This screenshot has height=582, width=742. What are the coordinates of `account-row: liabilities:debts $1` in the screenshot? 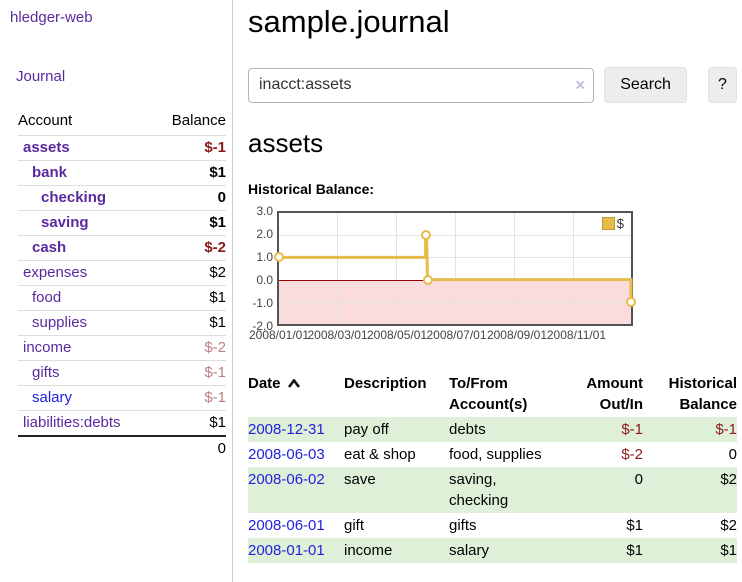 It's located at (122, 423).